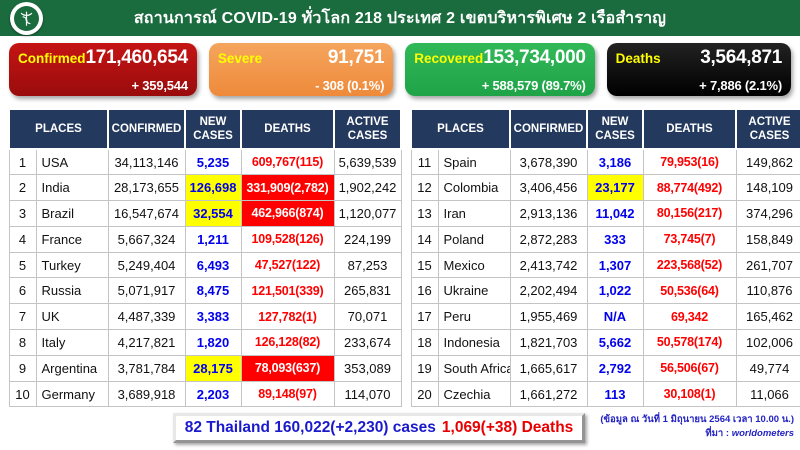  What do you see at coordinates (717, 434) in the screenshot?
I see `source-prefix: ที่มา :` at bounding box center [717, 434].